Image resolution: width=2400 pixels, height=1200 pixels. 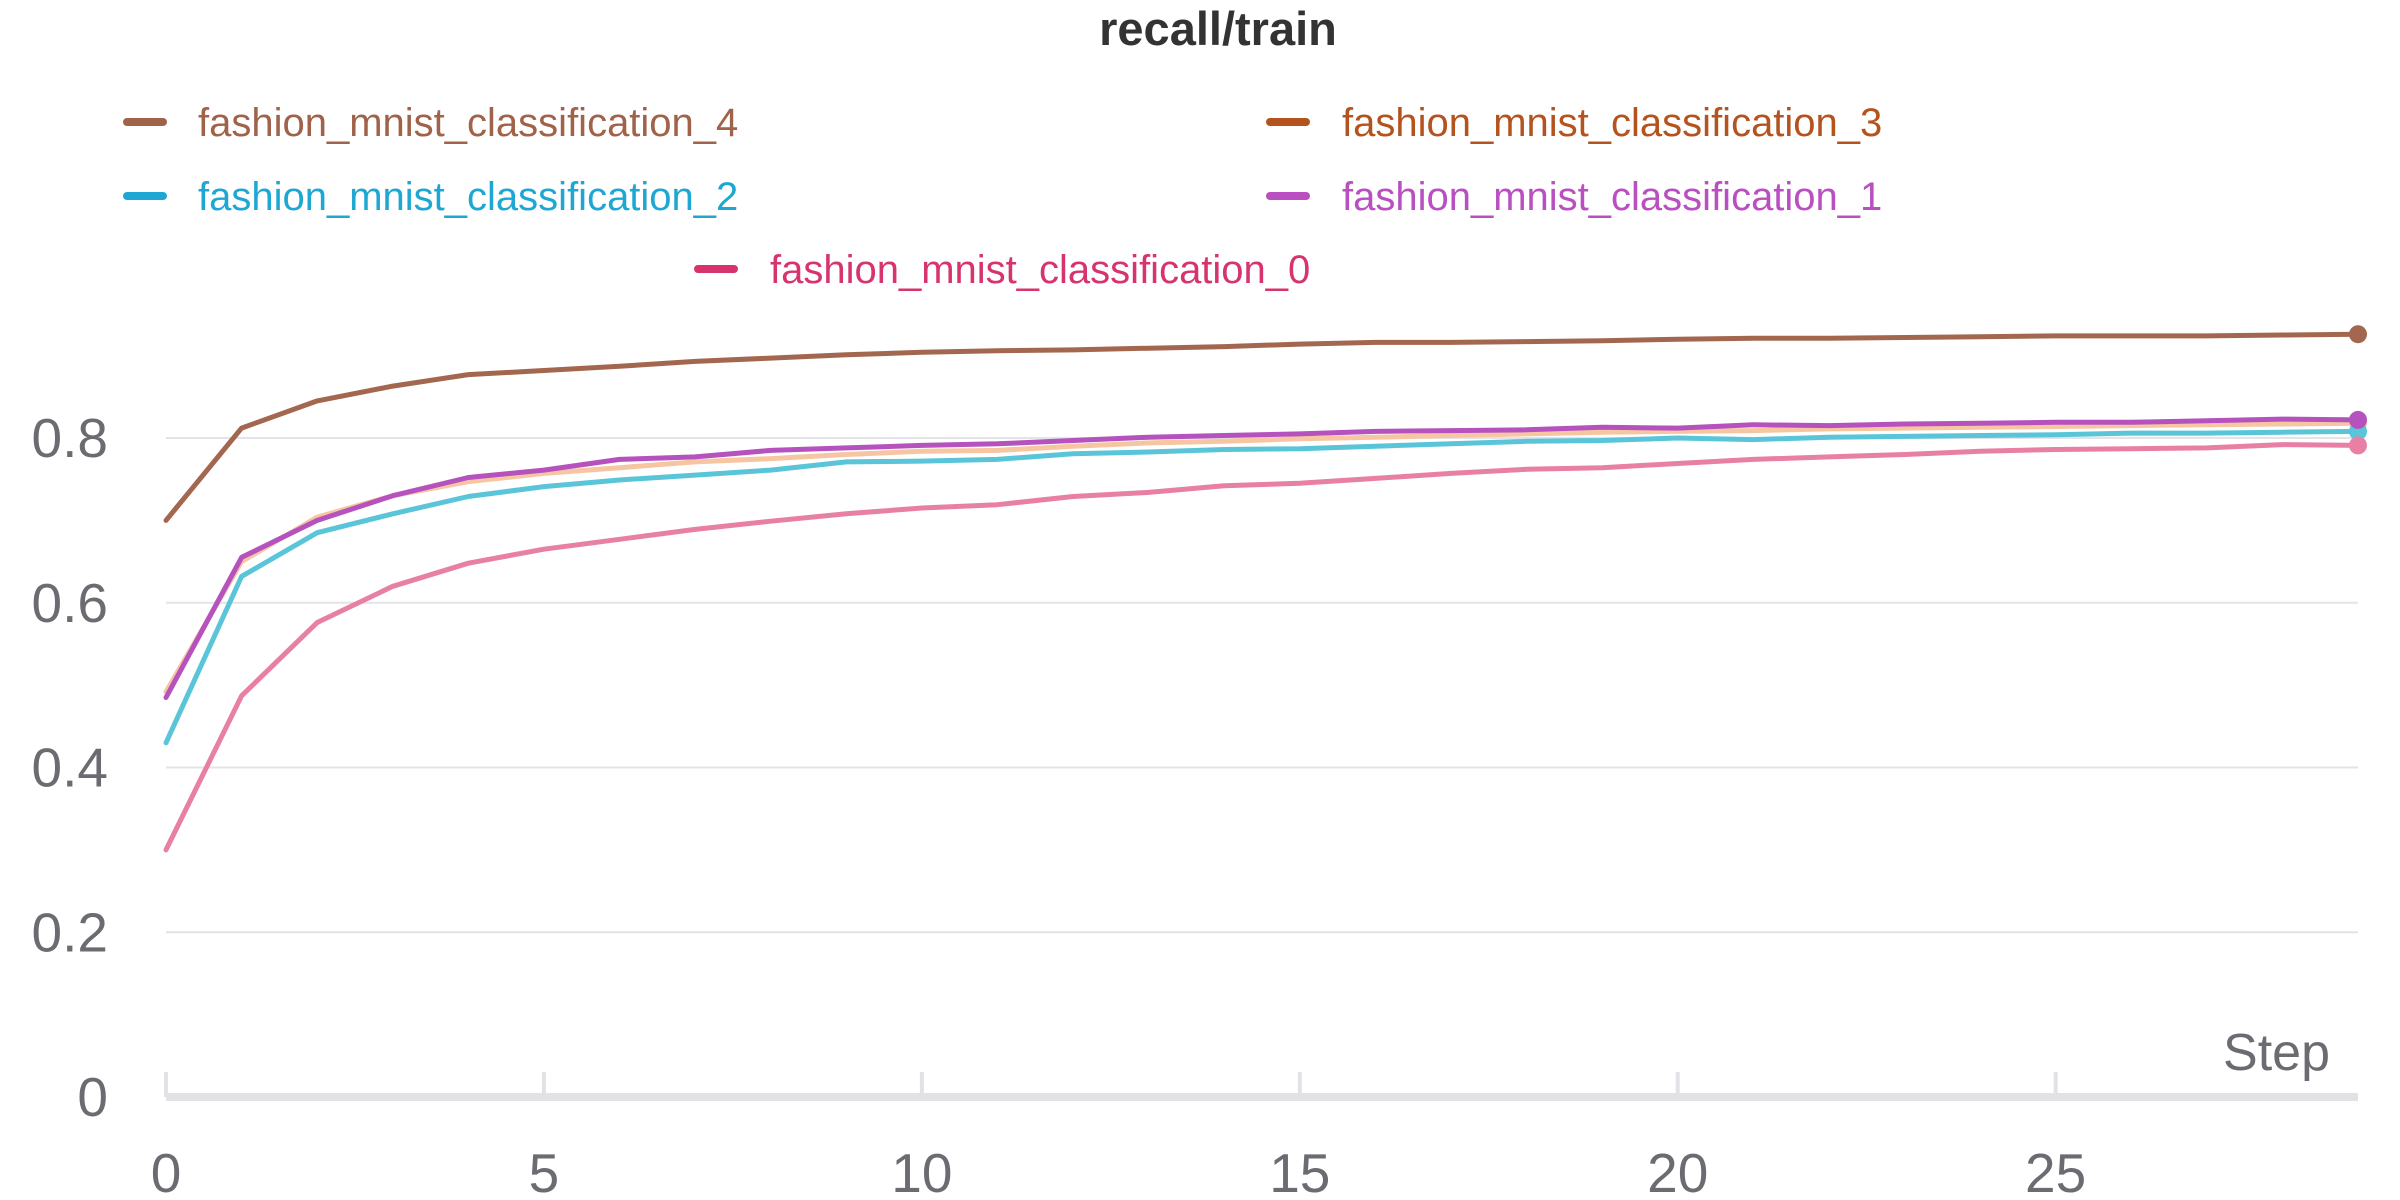 I want to click on y-tick-label: 0.8, so click(x=70, y=438).